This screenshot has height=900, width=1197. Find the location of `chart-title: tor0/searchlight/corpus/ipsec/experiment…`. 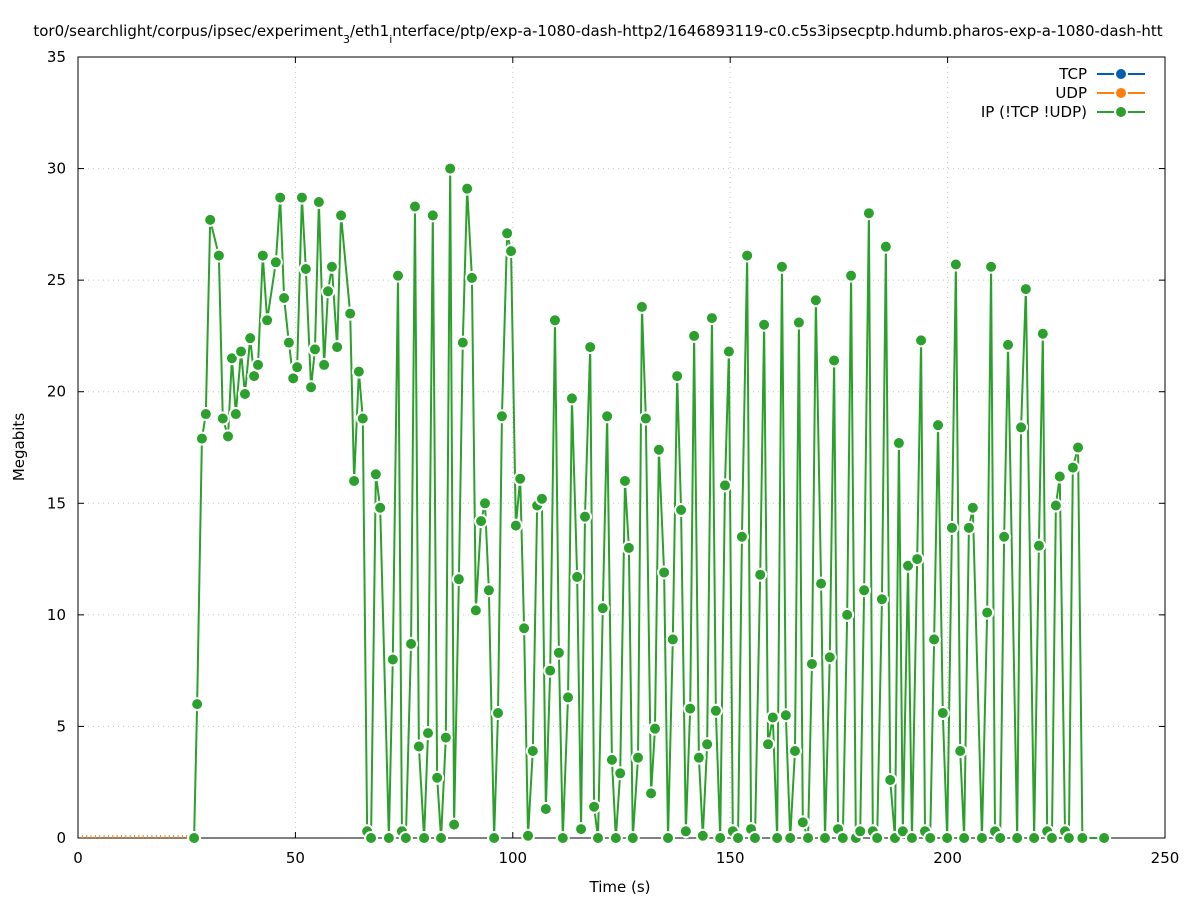

chart-title: tor0/searchlight/corpus/ipsec/experiment… is located at coordinates (597, 34).